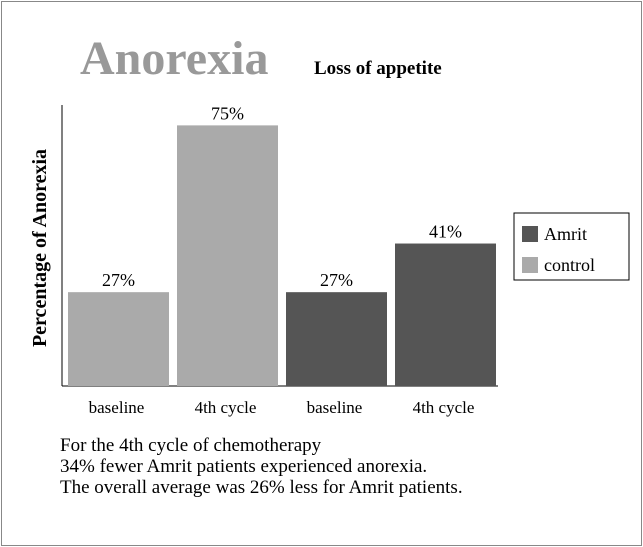 The image size is (643, 547). What do you see at coordinates (569, 265) in the screenshot?
I see `legend-label: control` at bounding box center [569, 265].